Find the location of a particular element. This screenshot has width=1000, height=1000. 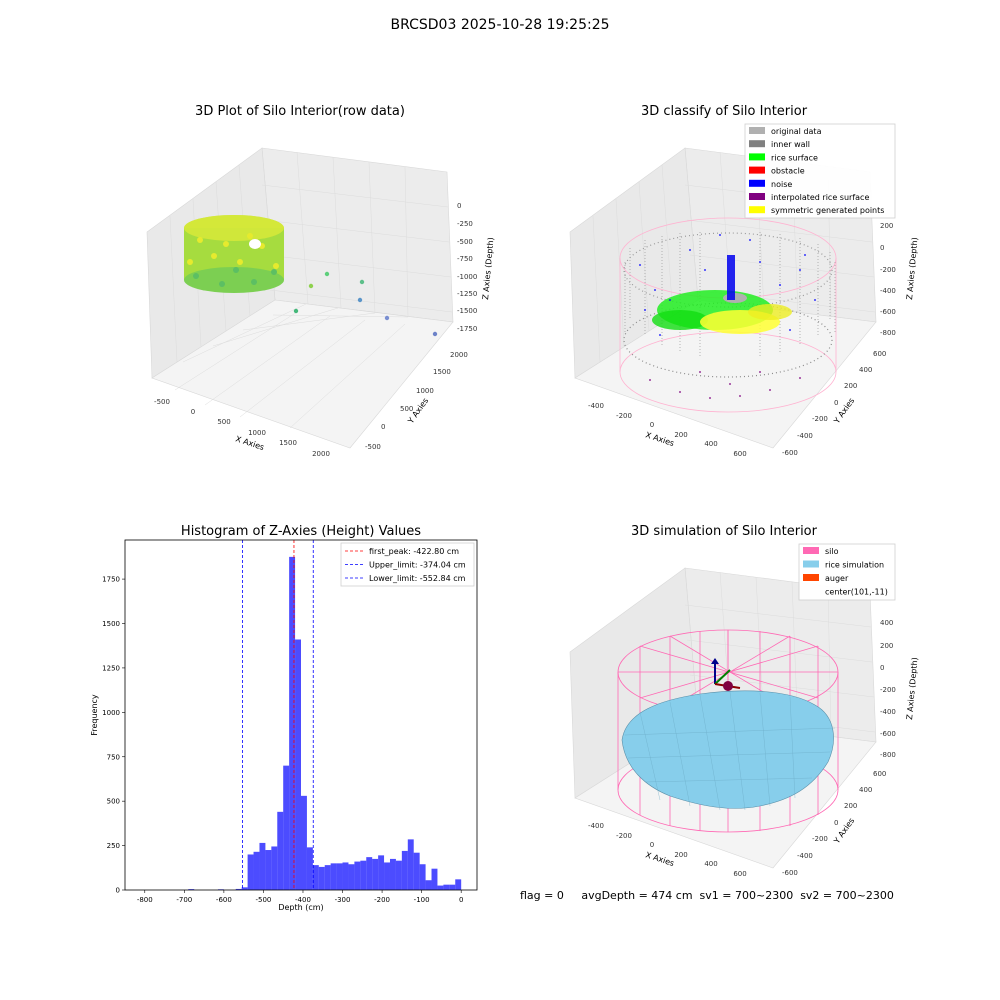

histogram-y-label: Frequency is located at coordinates (94, 715).